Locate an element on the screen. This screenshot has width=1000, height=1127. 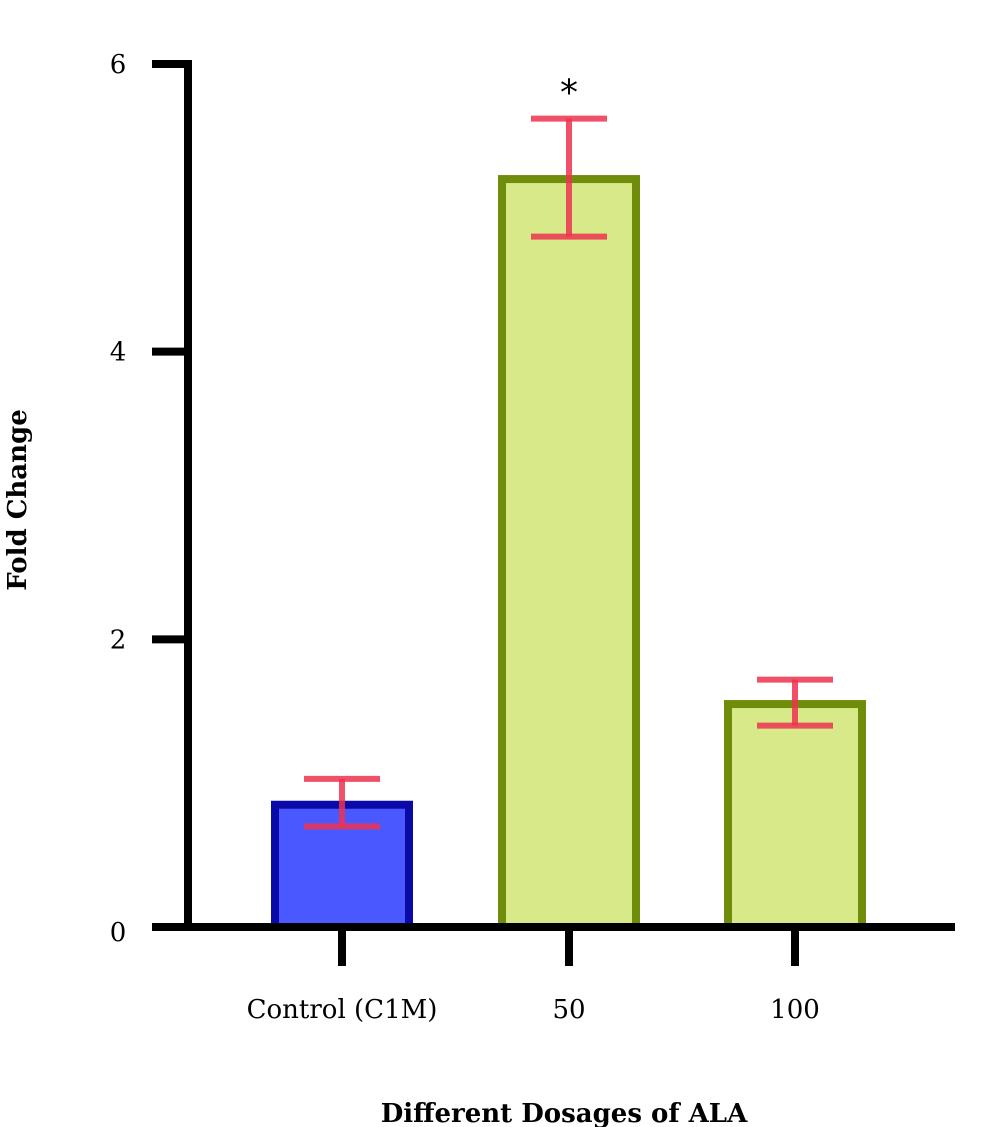
significance-marker: * is located at coordinates (569, 93).